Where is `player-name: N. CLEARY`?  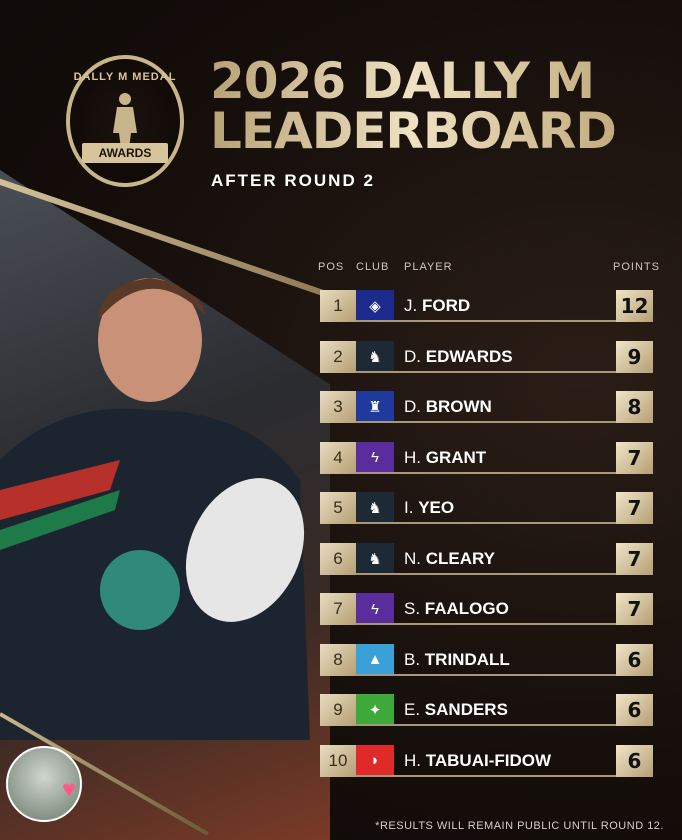 player-name: N. CLEARY is located at coordinates (449, 559).